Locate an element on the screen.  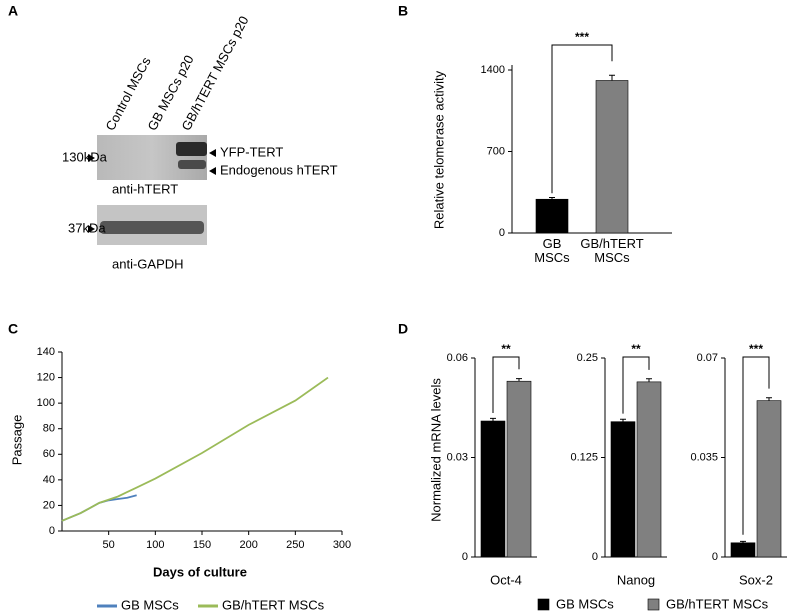
x-tick-label: 150 is located at coordinates (202, 545).